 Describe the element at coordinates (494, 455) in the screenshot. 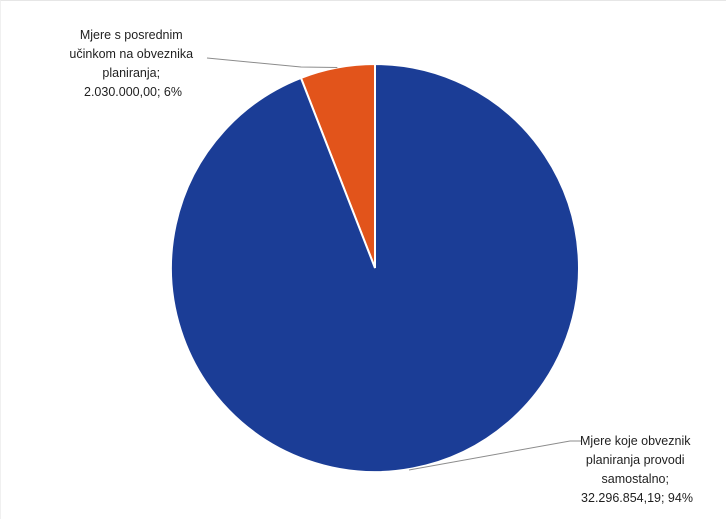

I see `leader-line-independent-measures` at that location.